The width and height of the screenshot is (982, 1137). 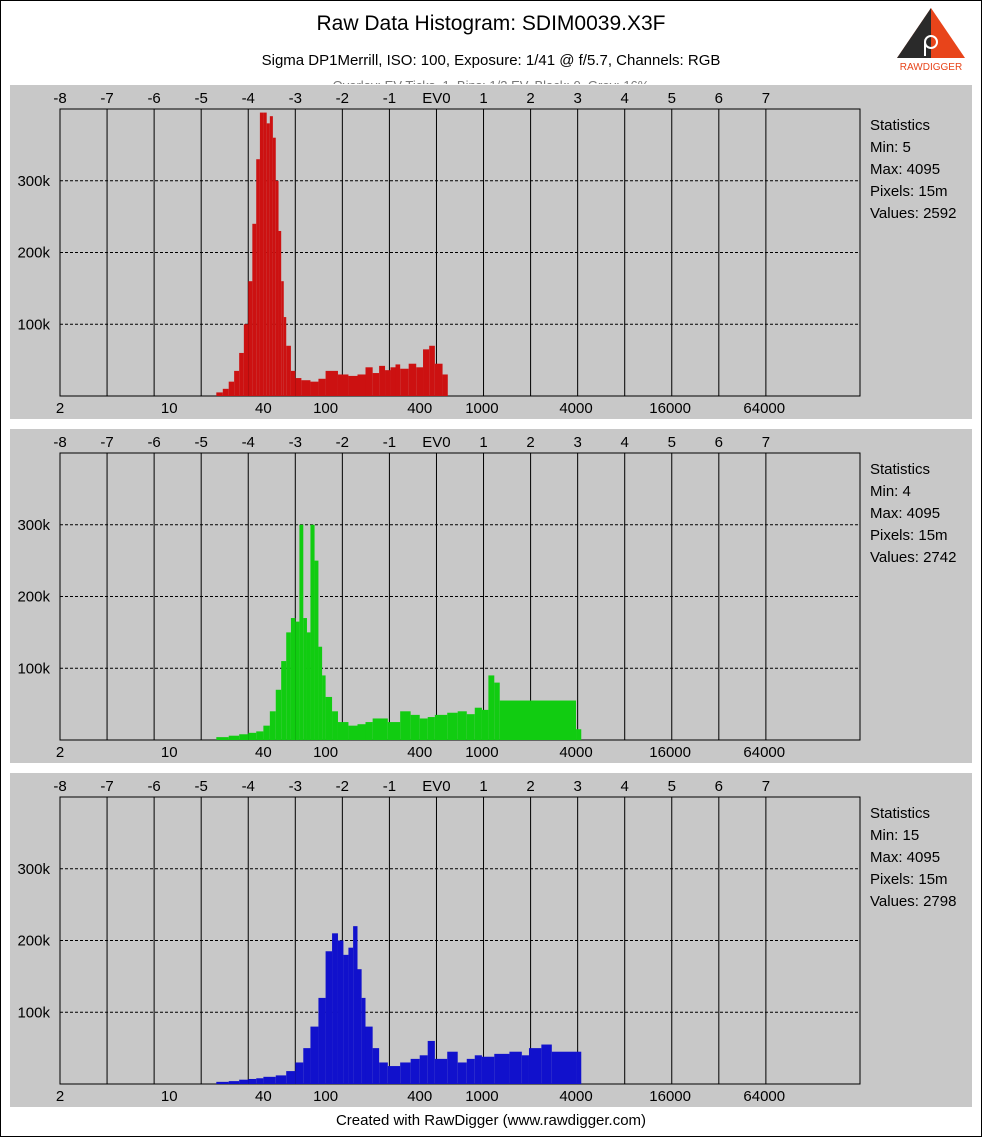 I want to click on ev-tick-label: -8, so click(x=59, y=442).